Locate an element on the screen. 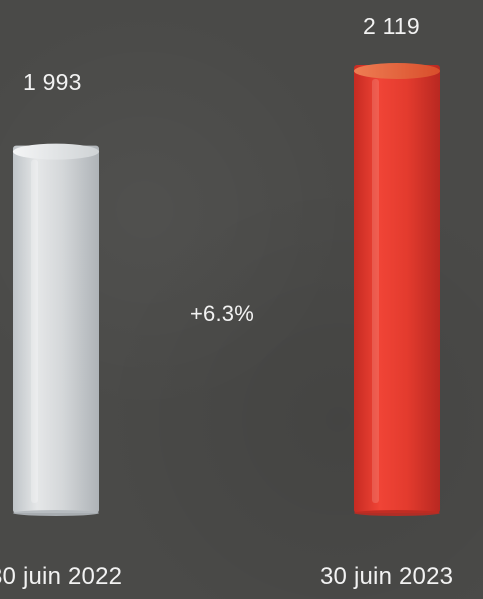  bar-2022 is located at coordinates (56, 329).